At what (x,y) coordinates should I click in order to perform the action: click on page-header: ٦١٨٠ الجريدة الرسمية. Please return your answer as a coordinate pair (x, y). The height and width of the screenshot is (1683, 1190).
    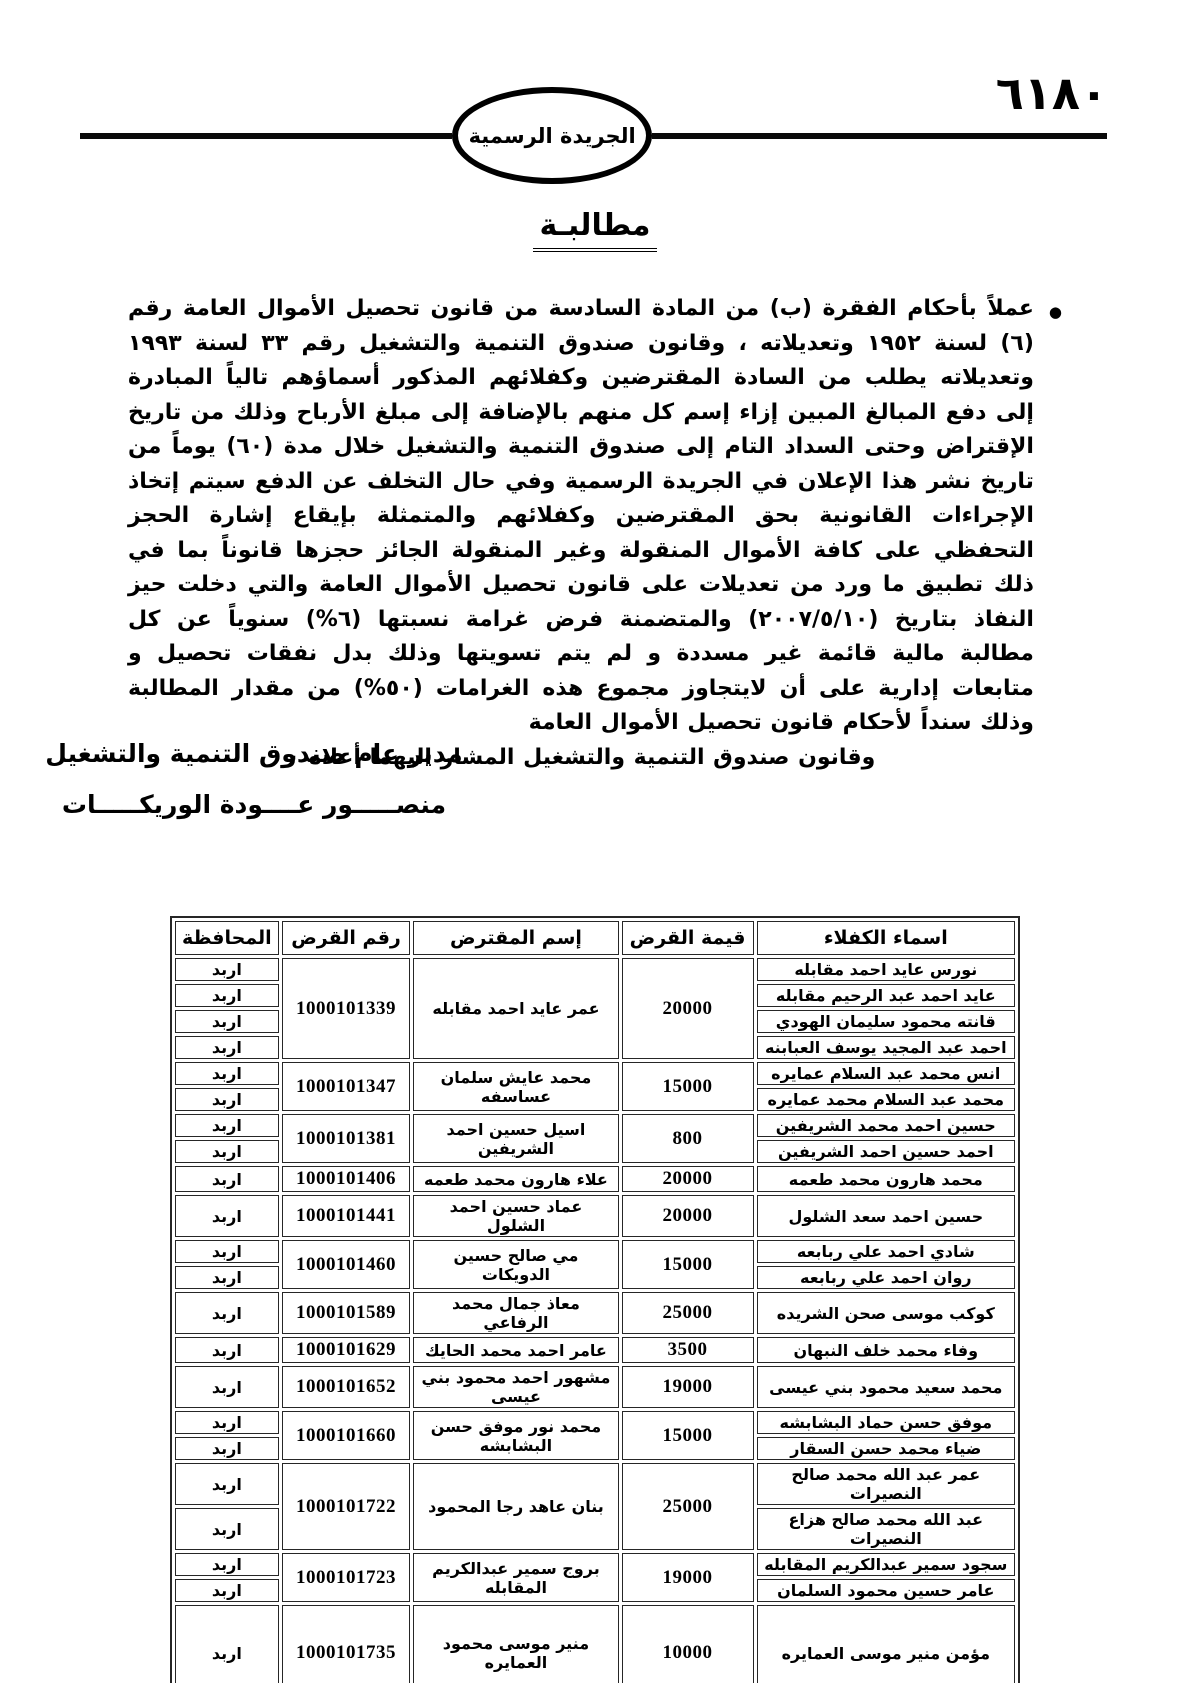
    Looking at the image, I should click on (595, 97).